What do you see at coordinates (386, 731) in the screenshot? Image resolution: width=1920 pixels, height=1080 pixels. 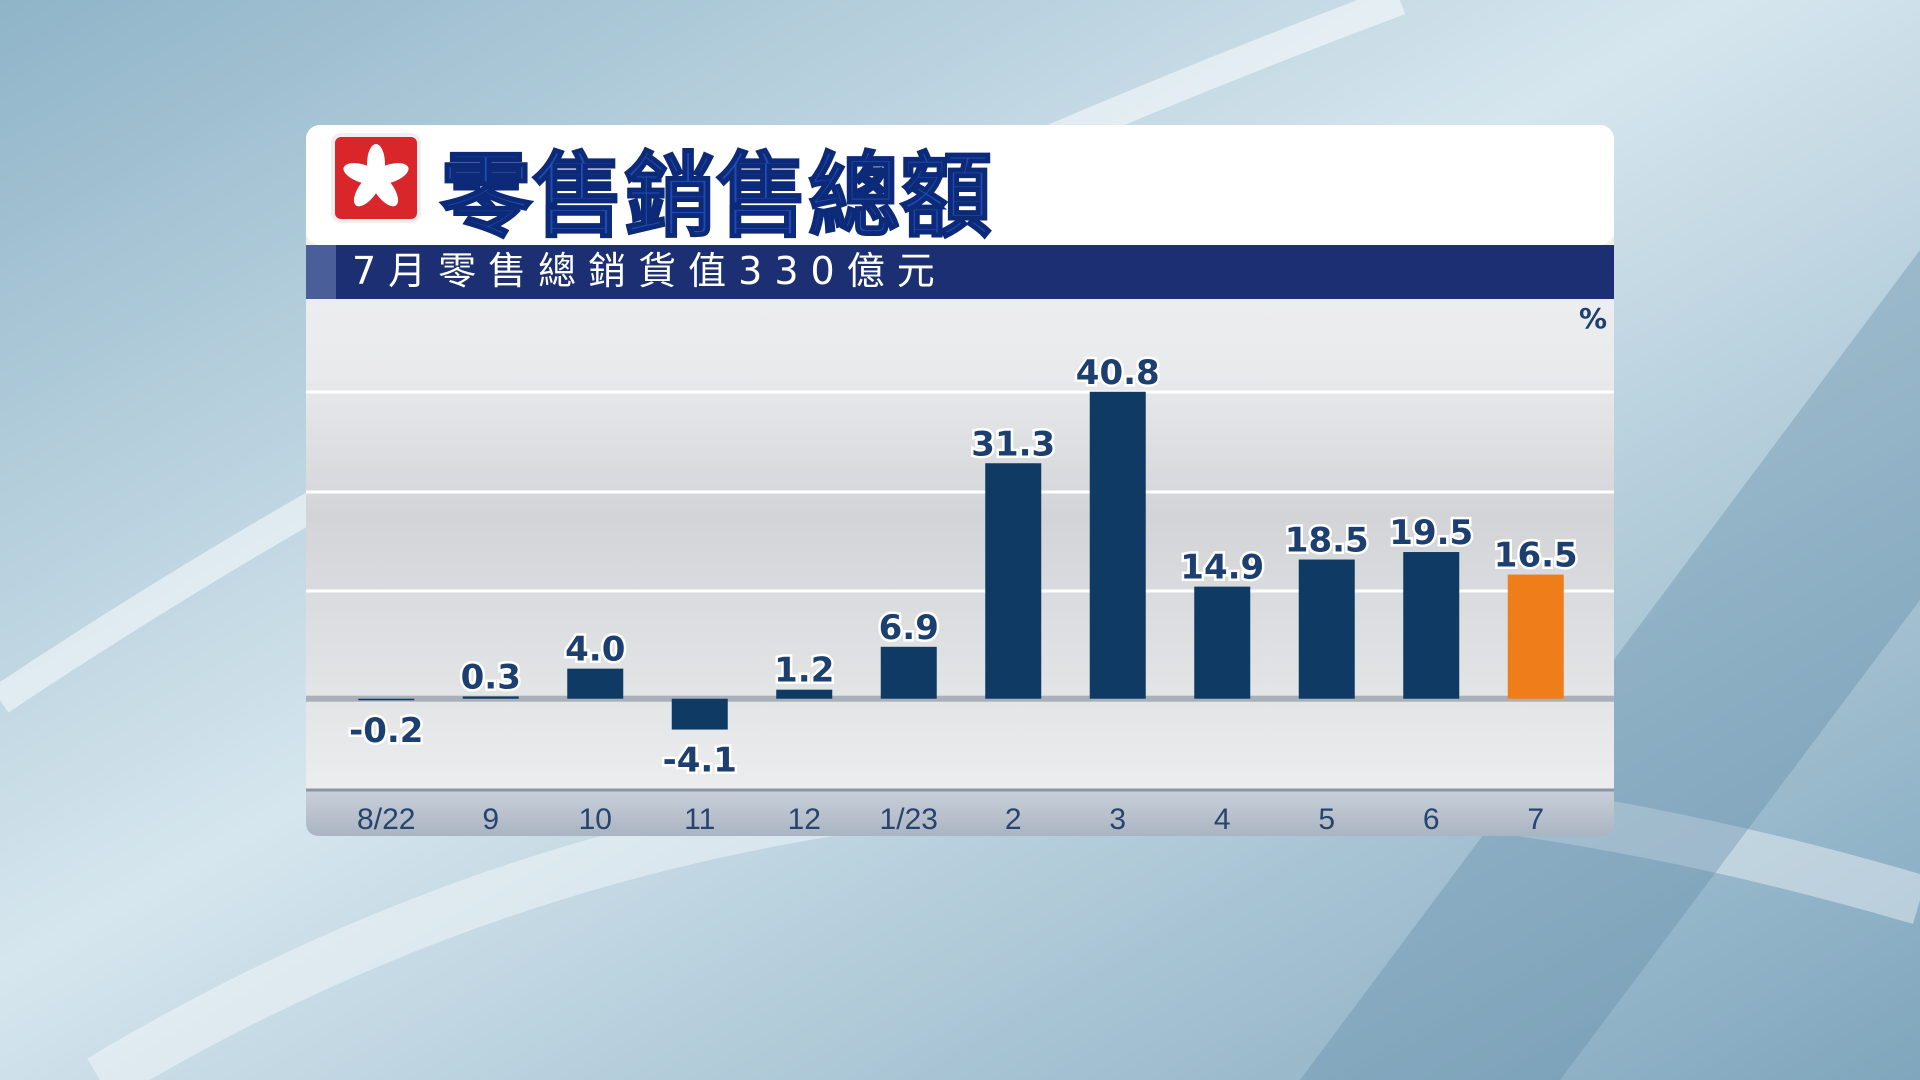 I see `value-label: -0.2` at bounding box center [386, 731].